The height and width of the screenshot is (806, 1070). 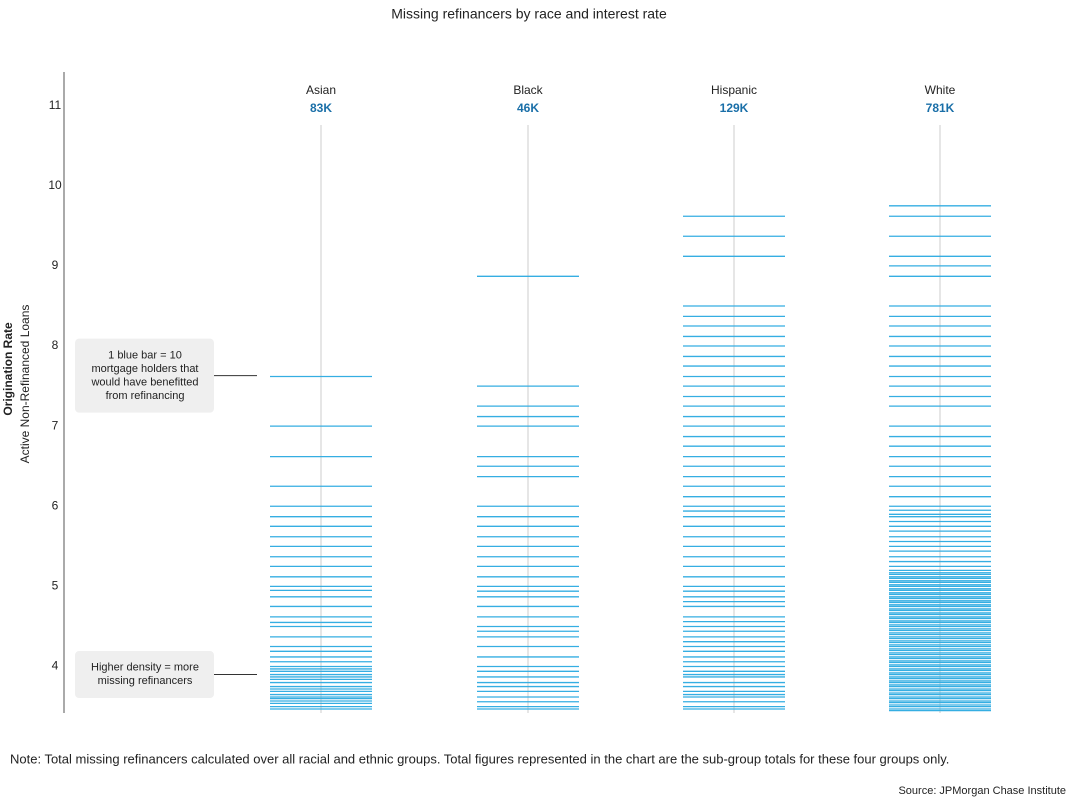 What do you see at coordinates (940, 108) in the screenshot?
I see `category-total: 781K` at bounding box center [940, 108].